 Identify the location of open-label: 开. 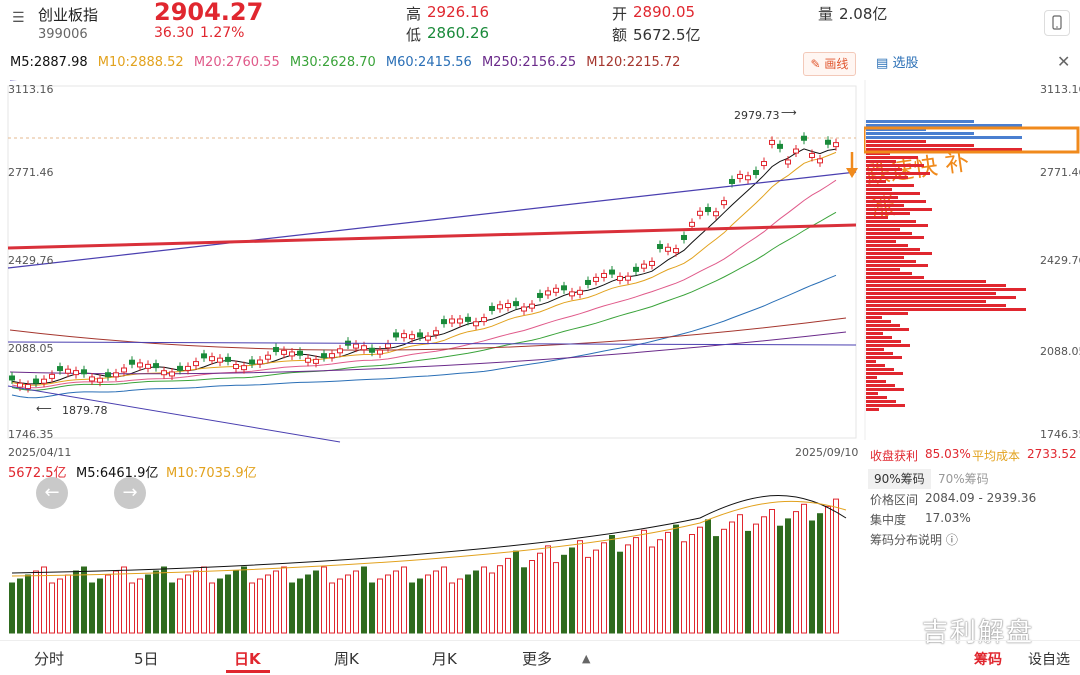
(620, 14).